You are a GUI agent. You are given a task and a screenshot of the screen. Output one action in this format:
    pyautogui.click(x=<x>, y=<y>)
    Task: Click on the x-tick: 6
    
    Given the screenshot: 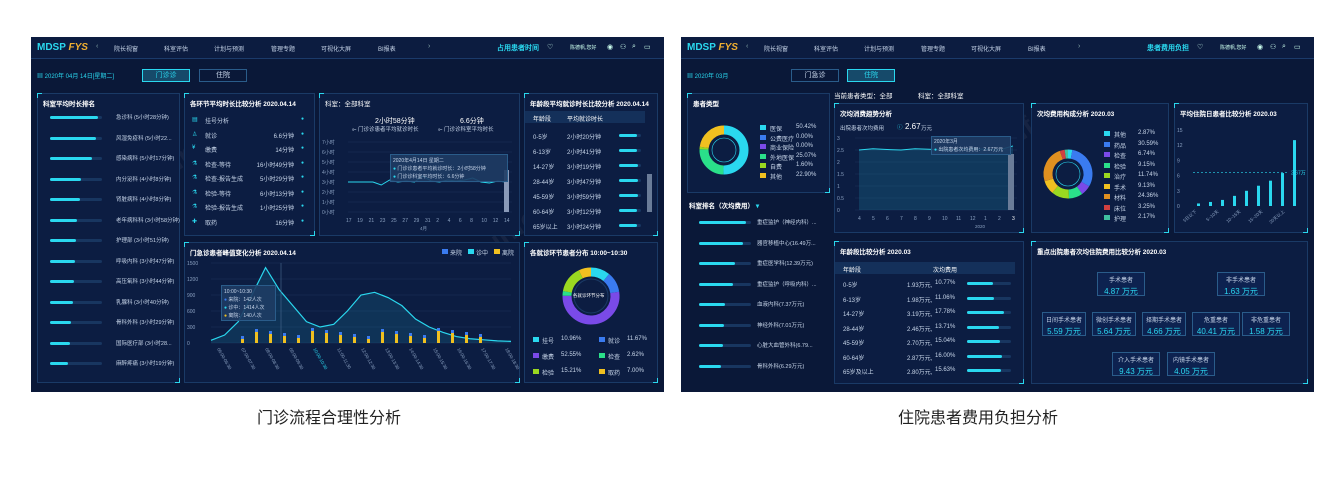 What is the action you would take?
    pyautogui.click(x=887, y=219)
    